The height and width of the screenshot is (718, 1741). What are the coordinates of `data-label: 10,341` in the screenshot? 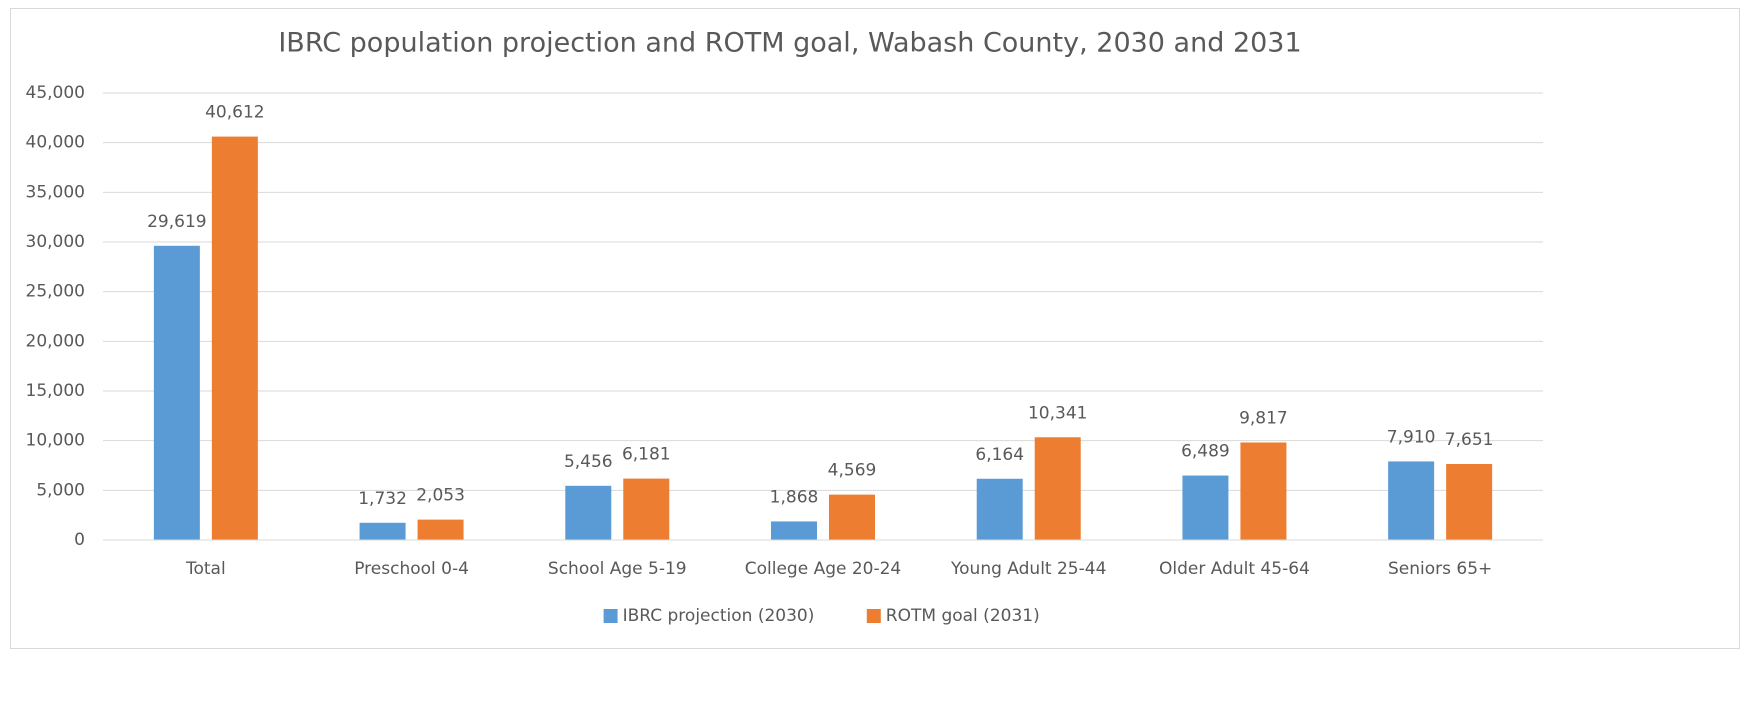 It's located at (1057, 413).